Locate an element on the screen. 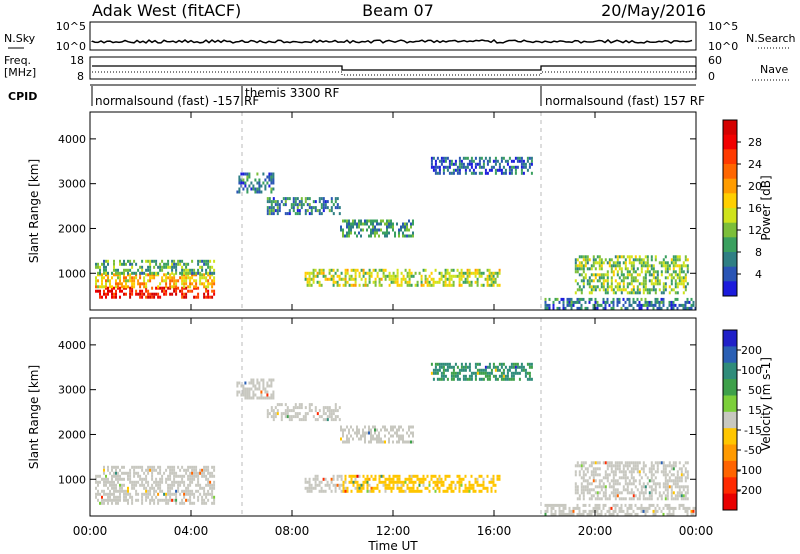 The image size is (800, 554). cpid-label: CPID is located at coordinates (22, 96).